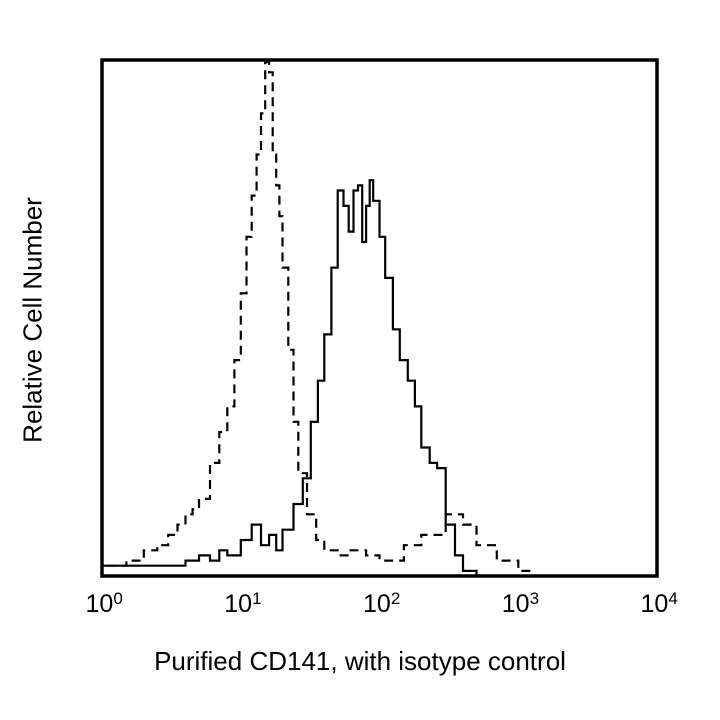 This screenshot has height=720, width=720. Describe the element at coordinates (243, 603) in the screenshot. I see `x-tick-label: 10¹` at that location.